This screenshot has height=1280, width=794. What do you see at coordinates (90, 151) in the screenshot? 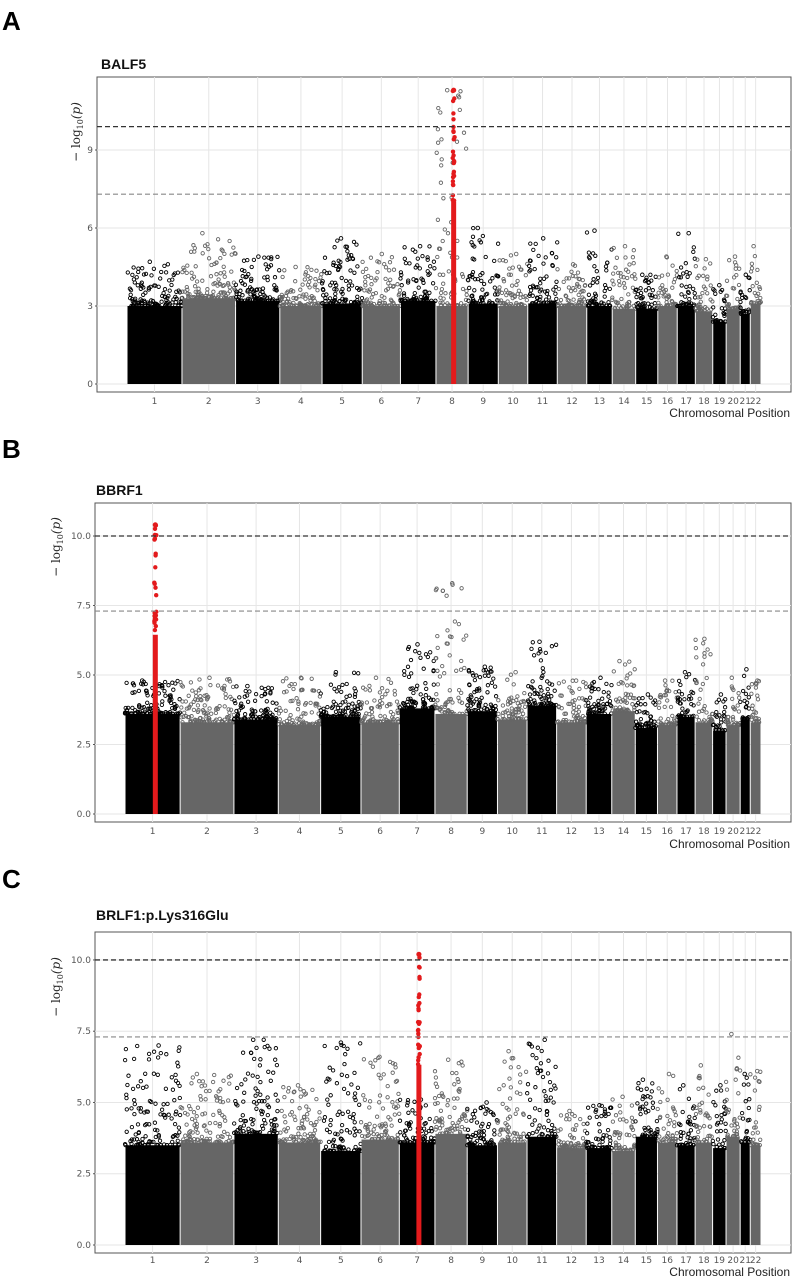
I see `y-tick-label: 9` at bounding box center [90, 151].